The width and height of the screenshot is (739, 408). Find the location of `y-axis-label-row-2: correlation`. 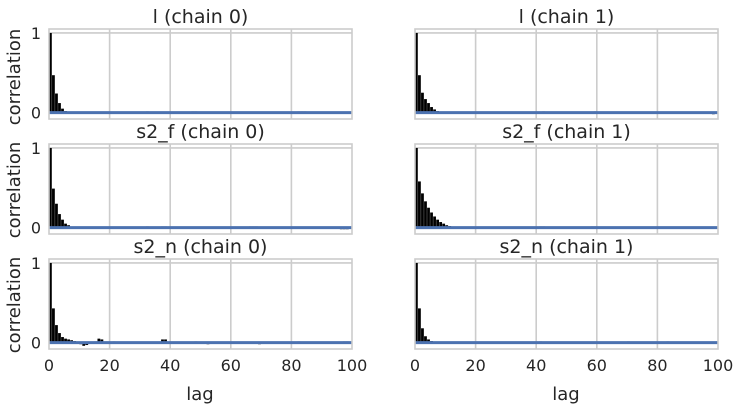

y-axis-label-row-2: correlation is located at coordinates (14, 305).